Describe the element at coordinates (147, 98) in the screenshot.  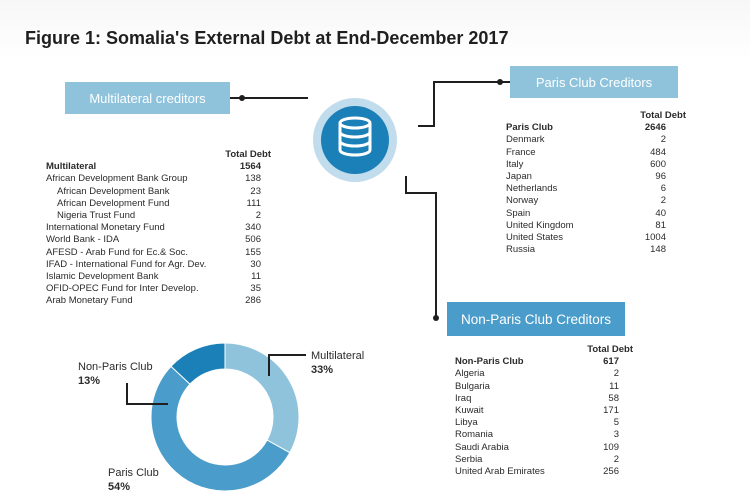
I see `multilateral-banner: Multilateral creditors` at that location.